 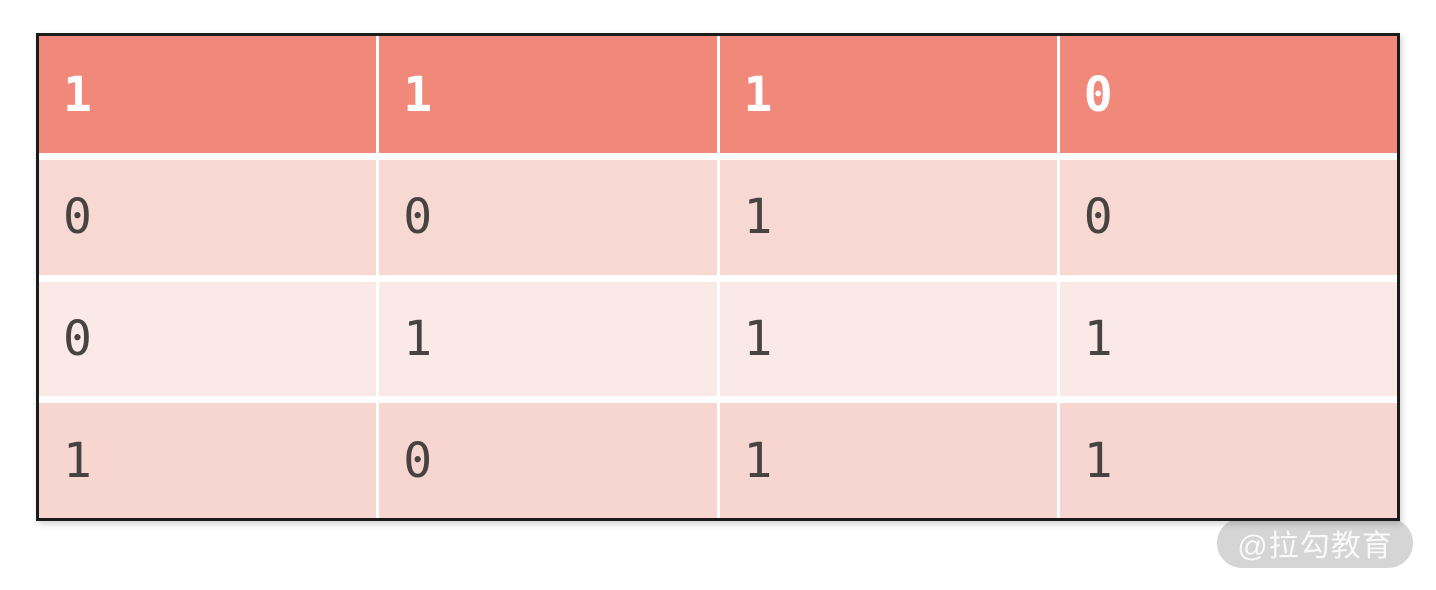 I want to click on watermark-text: @拉勾教育, so click(x=1315, y=546).